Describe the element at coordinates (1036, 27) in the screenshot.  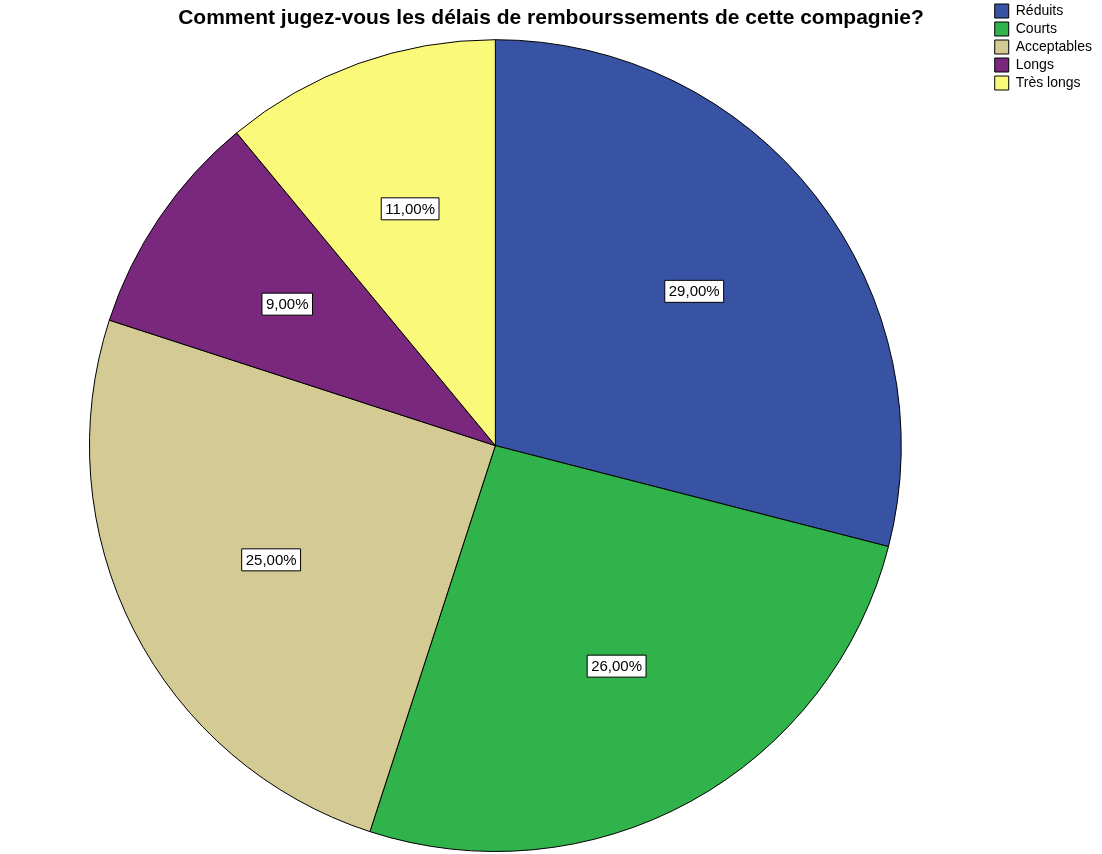
I see `legend-label: Courts` at that location.